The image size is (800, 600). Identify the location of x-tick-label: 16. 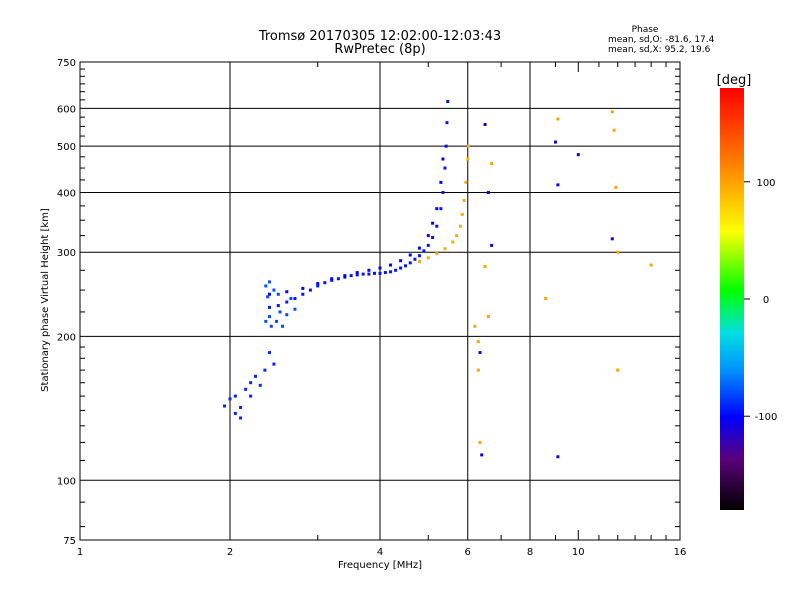
(680, 552).